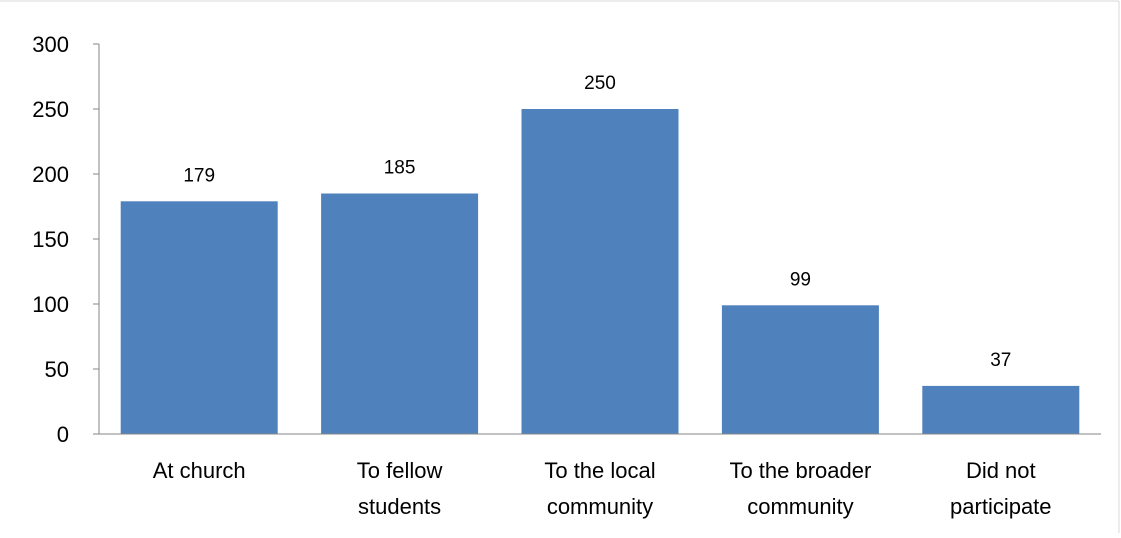 Image resolution: width=1121 pixels, height=538 pixels. Describe the element at coordinates (63, 434) in the screenshot. I see `y-tick-label: 0` at that location.